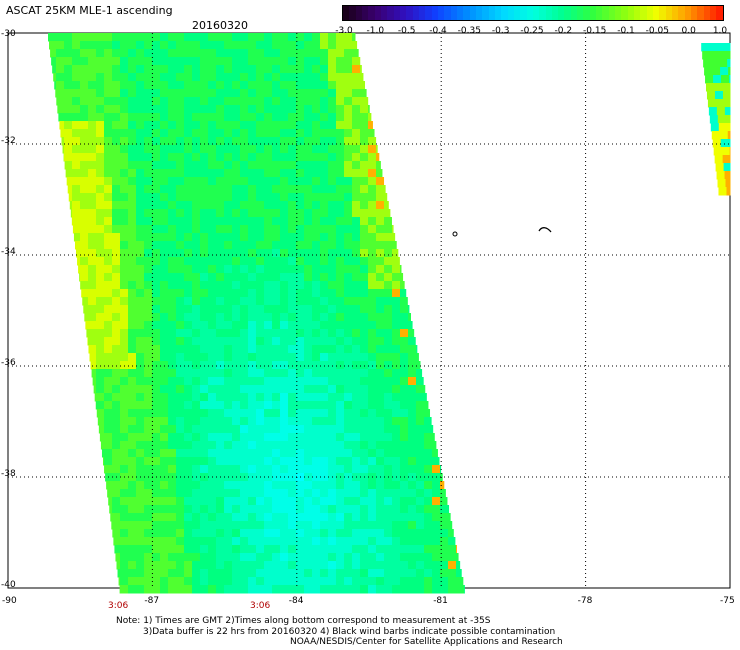 The image size is (740, 650). What do you see at coordinates (719, 13) in the screenshot?
I see `colorbar-cell` at bounding box center [719, 13].